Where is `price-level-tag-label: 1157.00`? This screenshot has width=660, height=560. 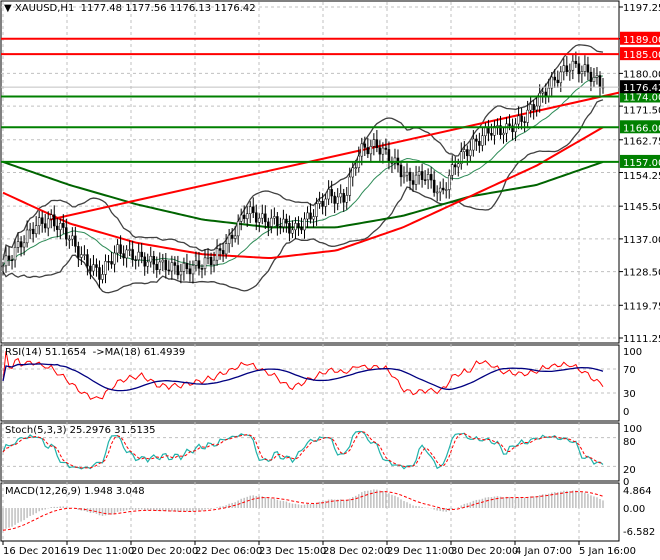
price-level-tag-label: 1157.00 is located at coordinates (641, 163).